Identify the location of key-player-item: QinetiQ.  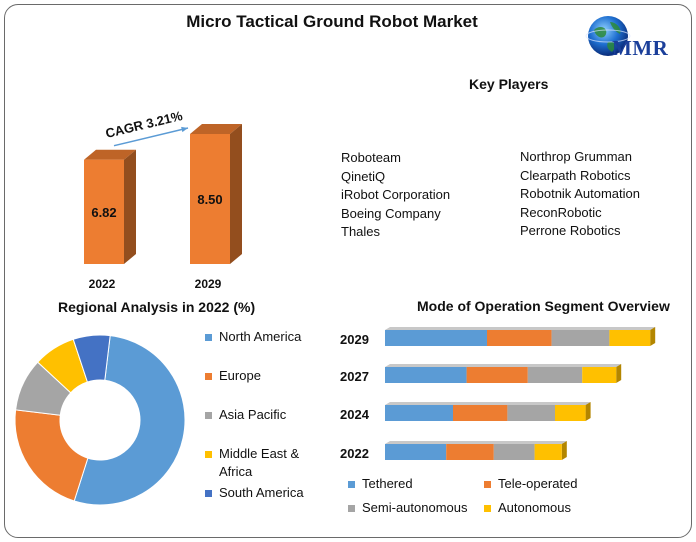
(363, 176).